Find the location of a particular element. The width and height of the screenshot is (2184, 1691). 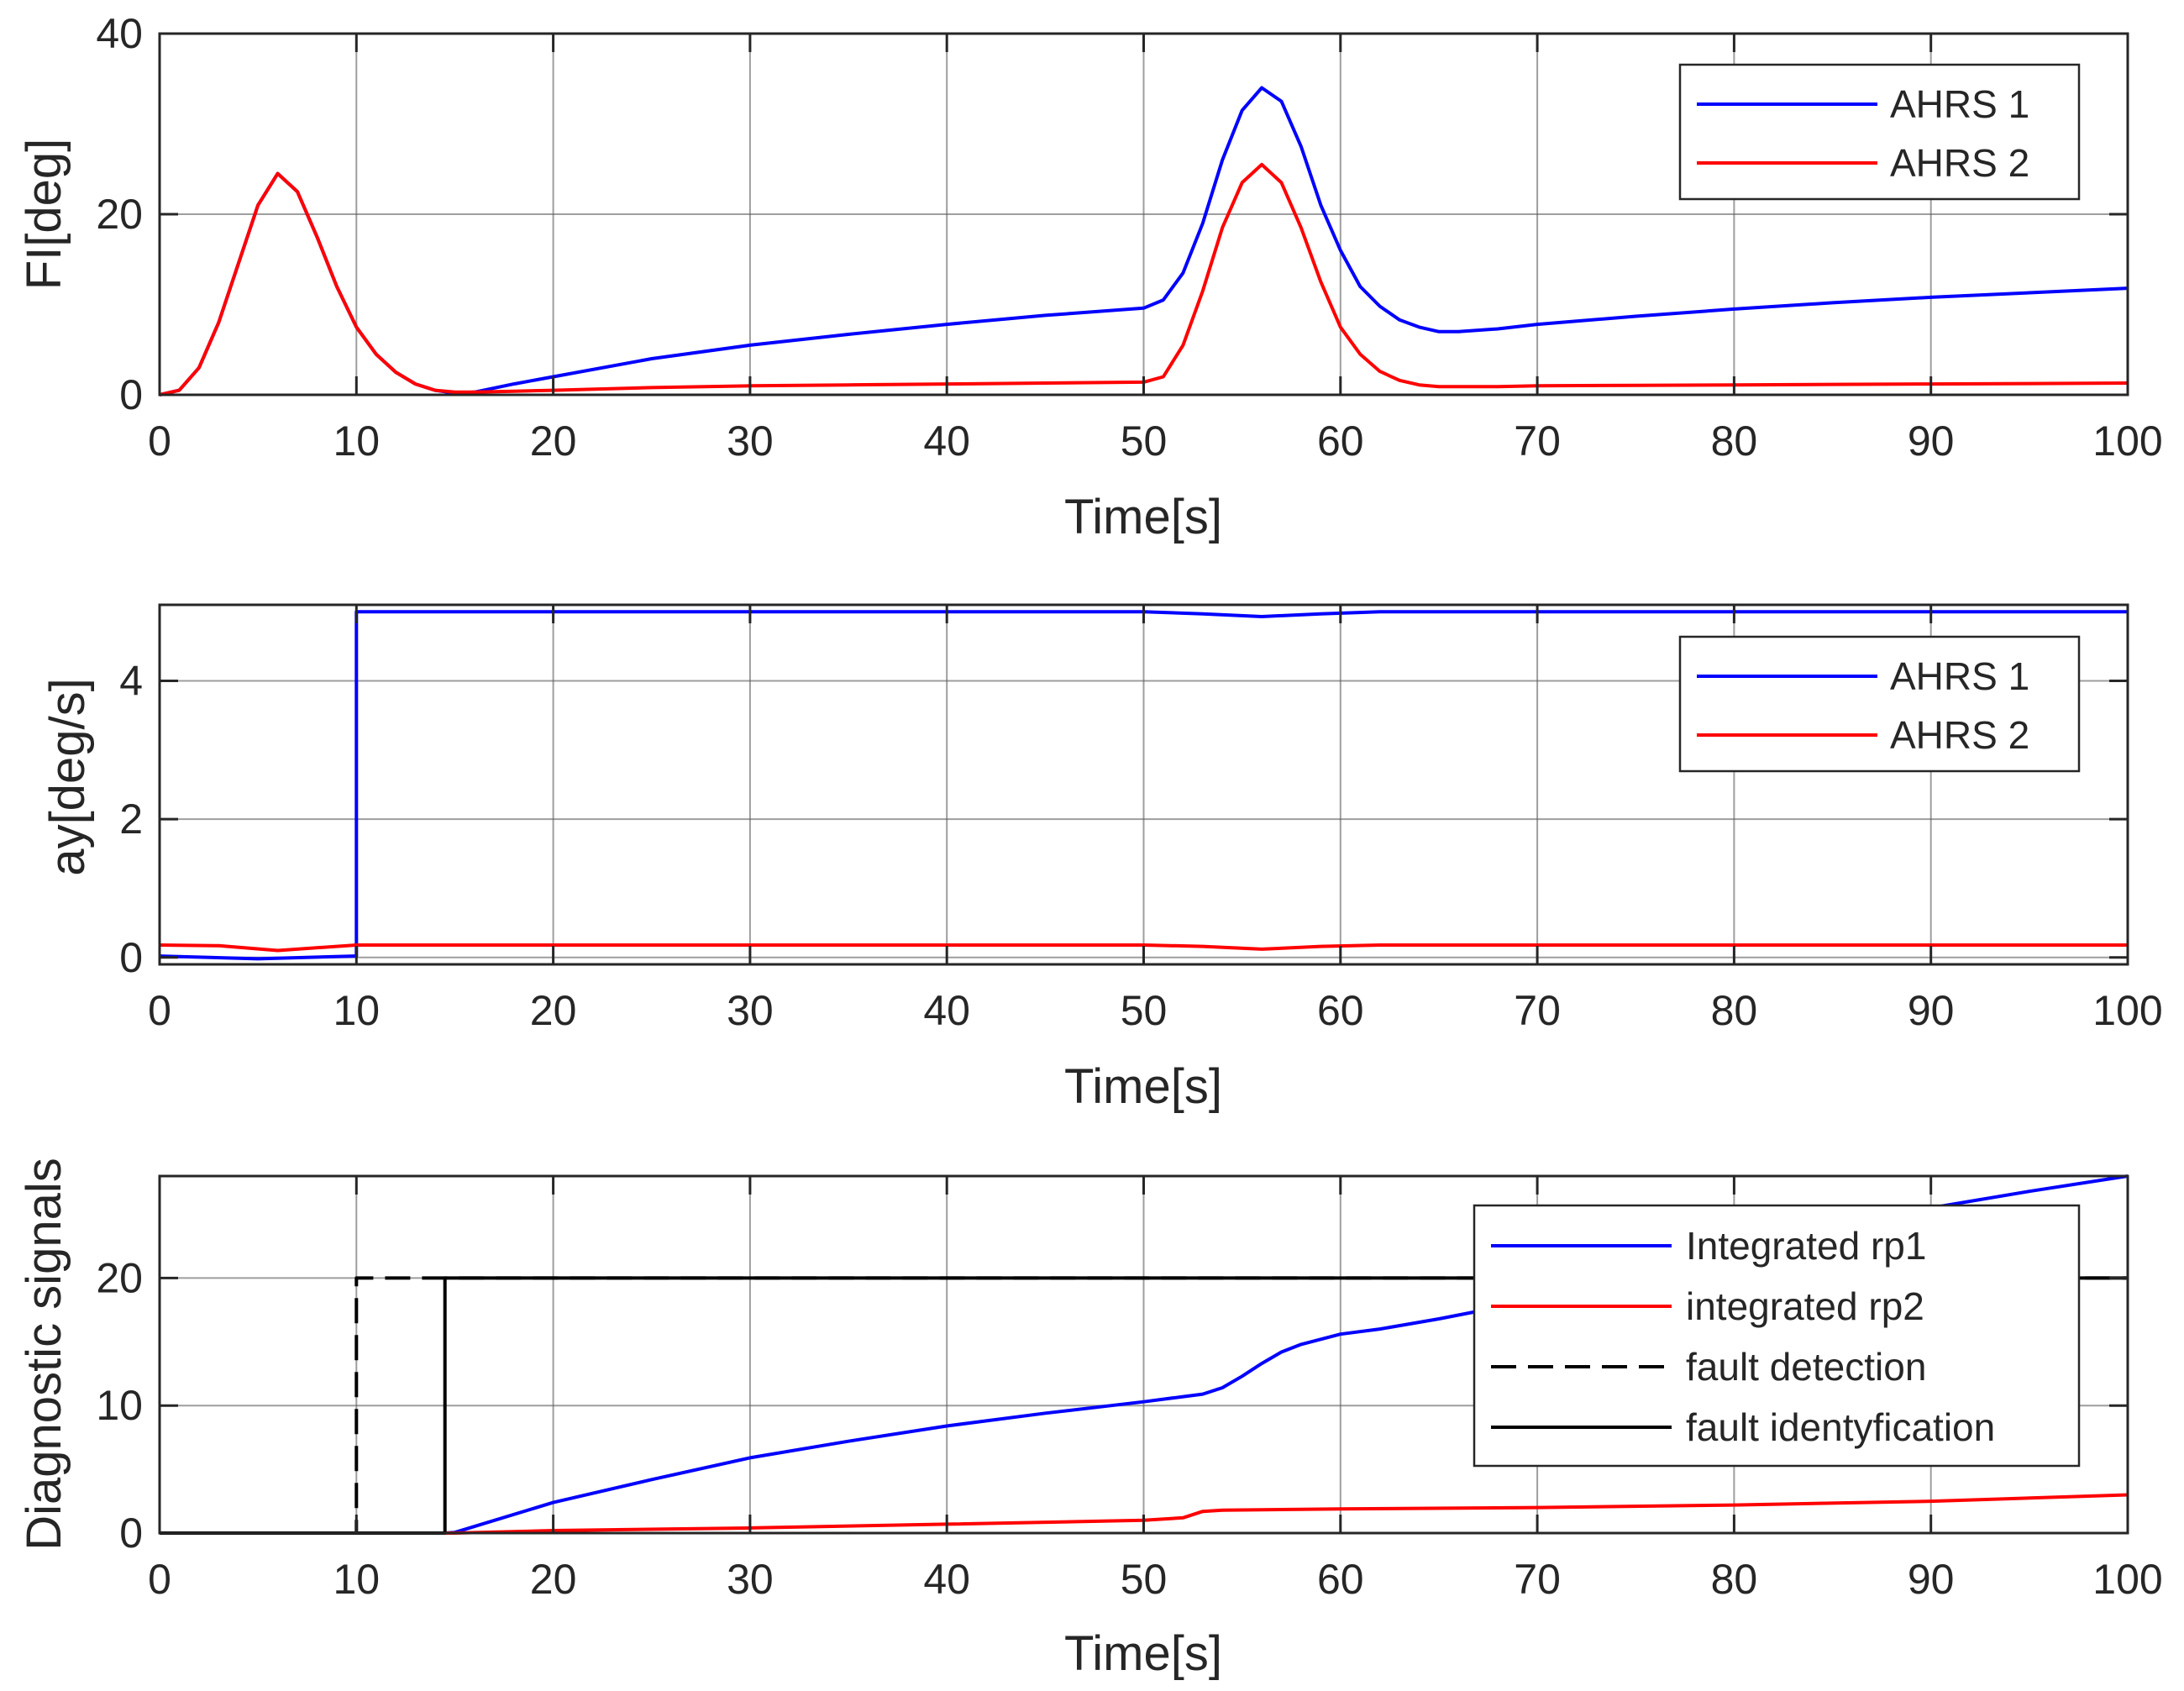

legend-label-fault-detection: fault detection is located at coordinates (1806, 1367).